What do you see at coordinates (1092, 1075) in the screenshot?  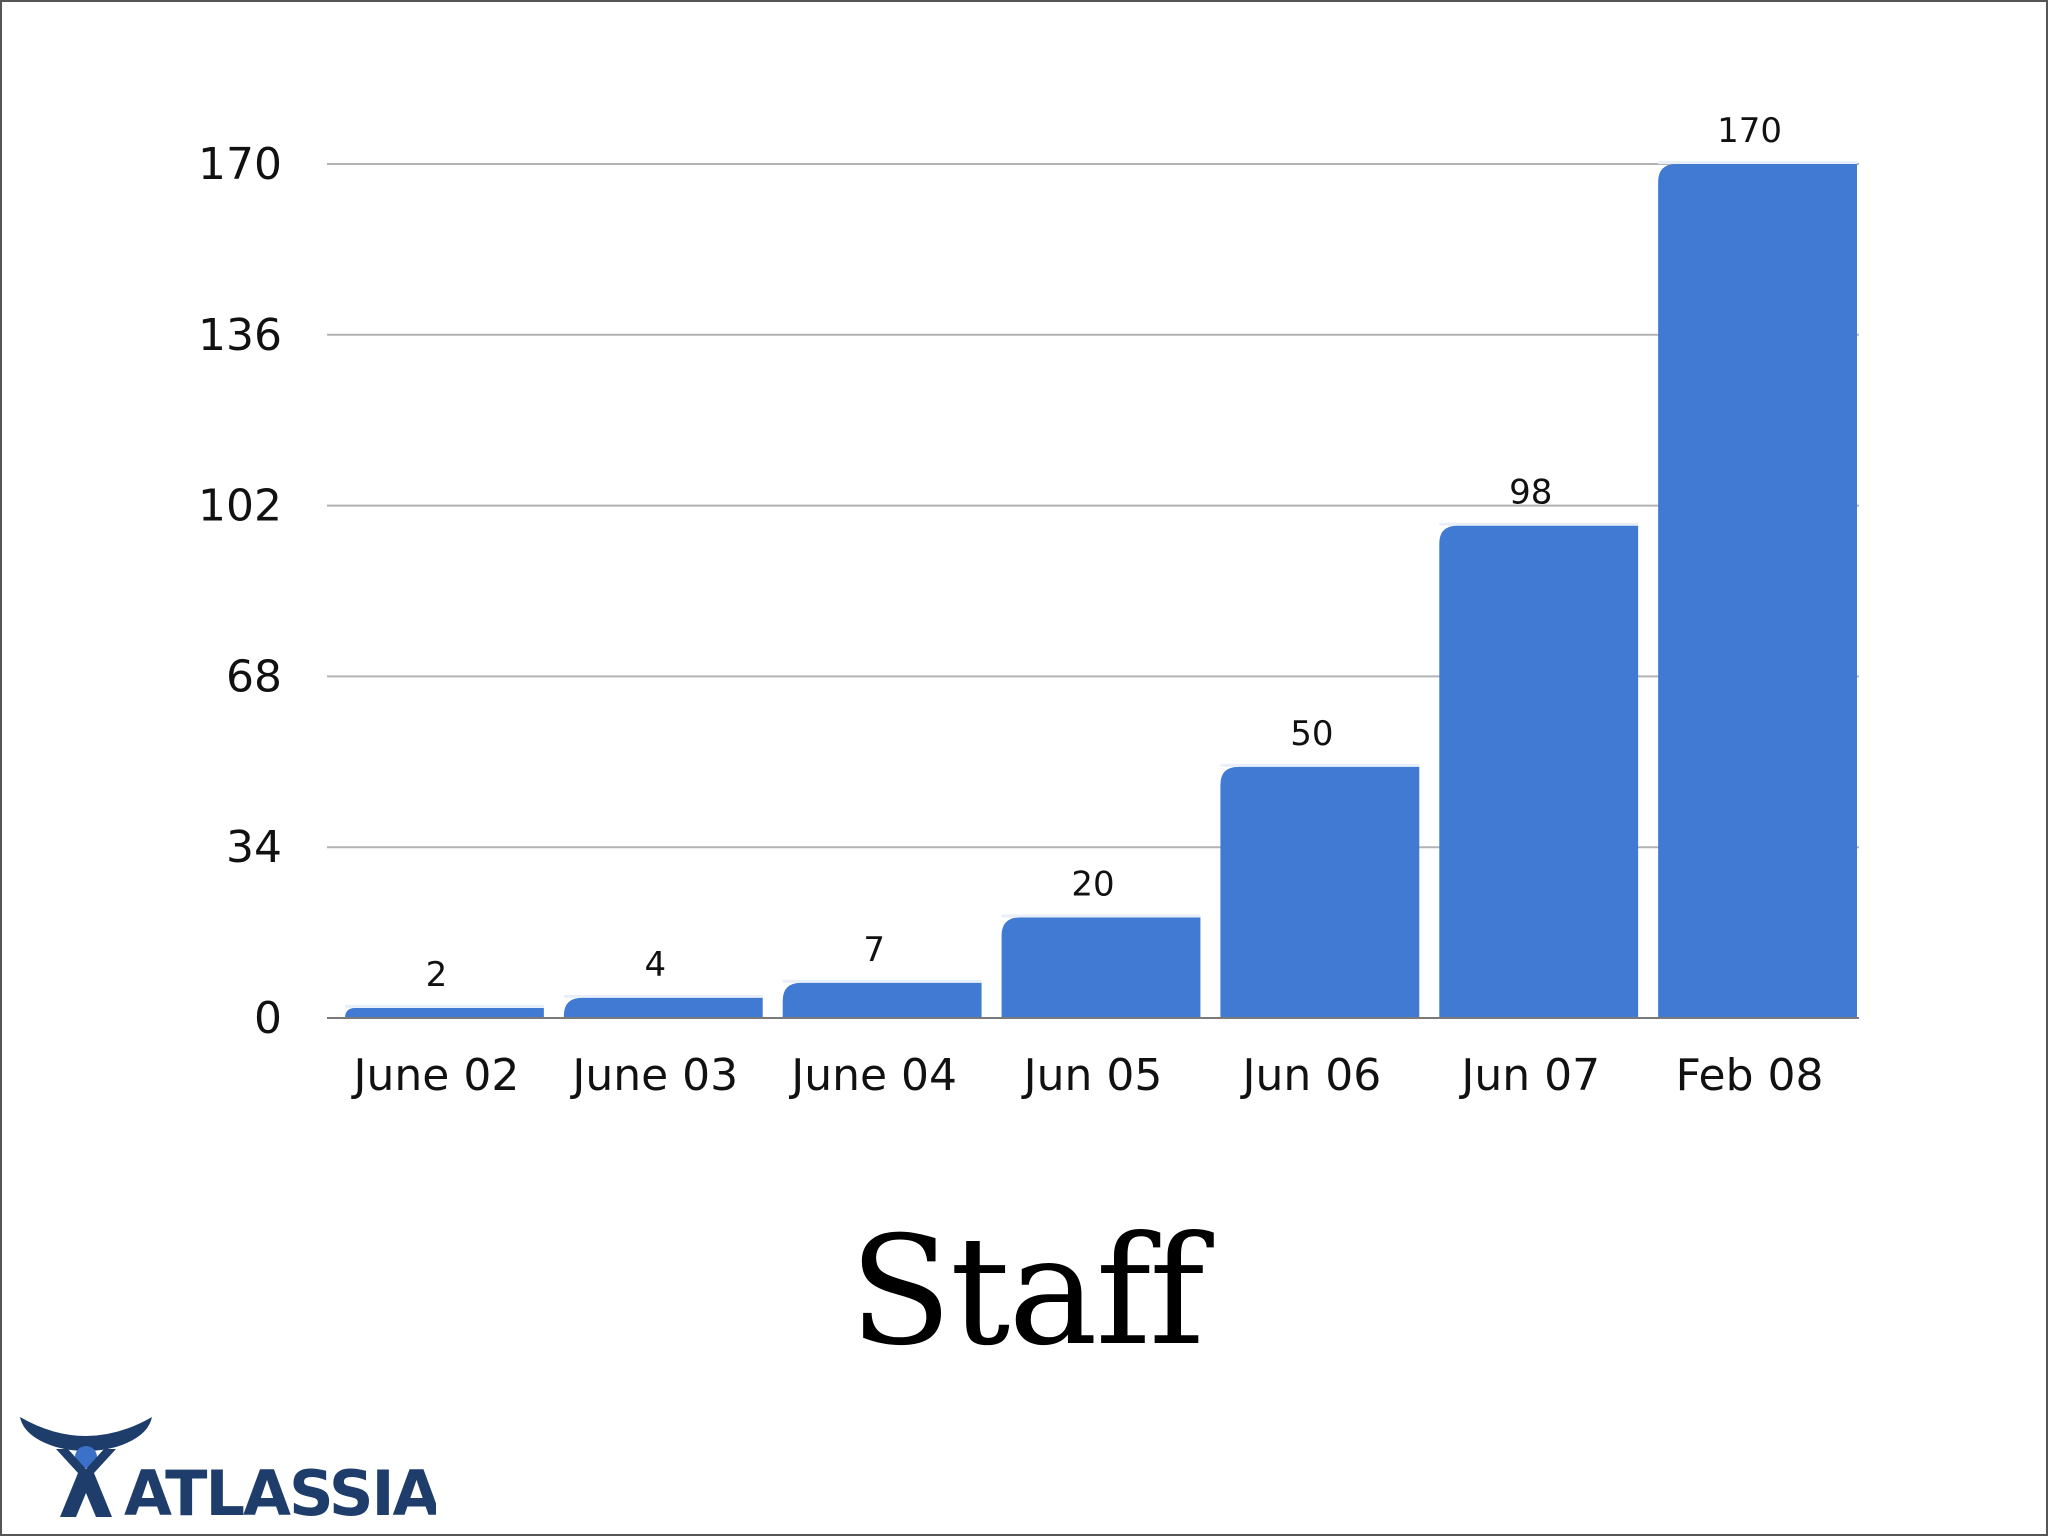 I see `x-tick-label: Jun 05` at bounding box center [1092, 1075].